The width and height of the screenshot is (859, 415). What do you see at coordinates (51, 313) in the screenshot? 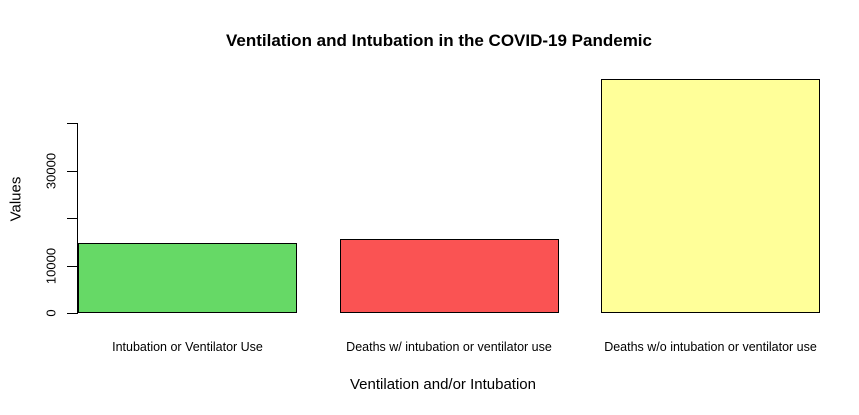
I see `y-tick-label: 0` at bounding box center [51, 313].